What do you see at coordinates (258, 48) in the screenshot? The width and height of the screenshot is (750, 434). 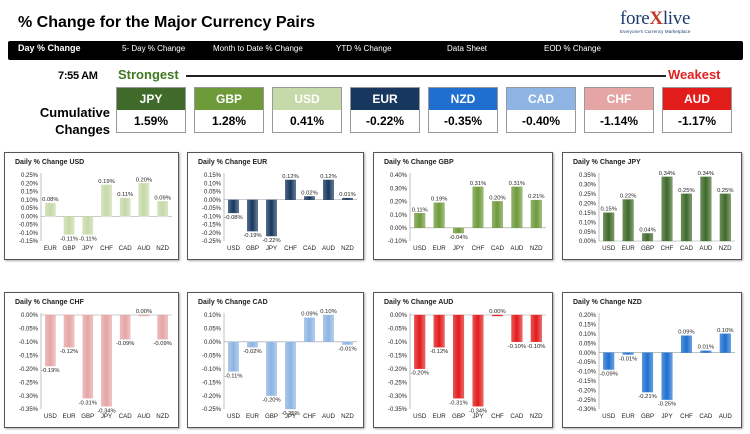 I see `nav-month-to-date-change: Month to Date % Change` at bounding box center [258, 48].